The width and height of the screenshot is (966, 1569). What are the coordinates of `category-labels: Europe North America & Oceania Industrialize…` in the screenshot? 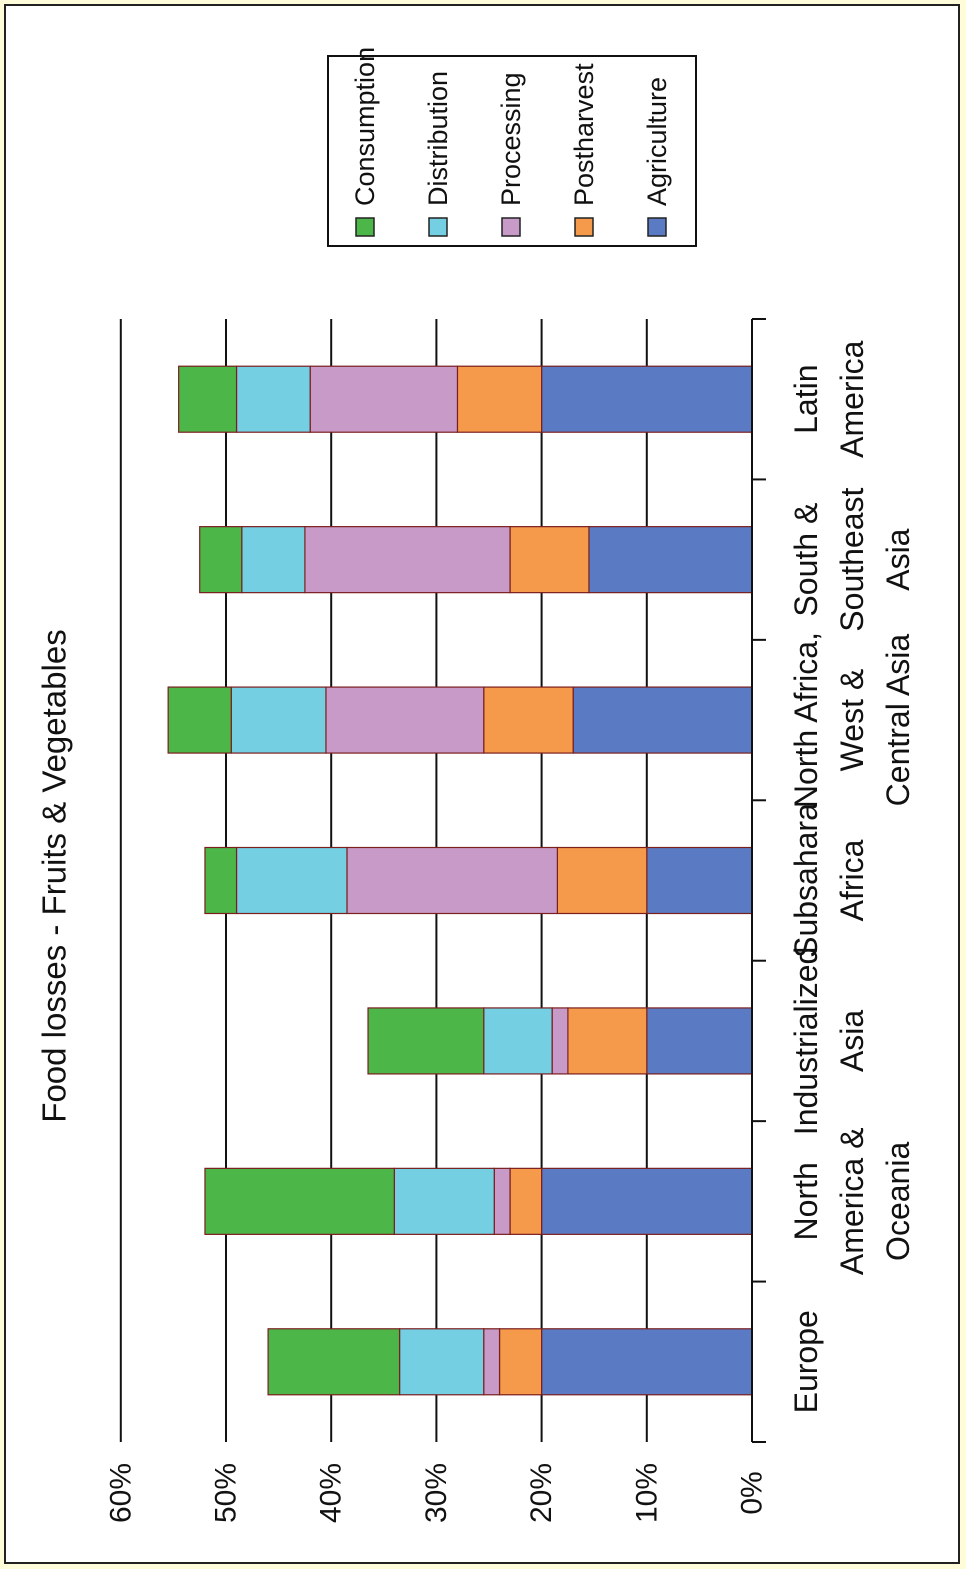 It's located at (852, 876).